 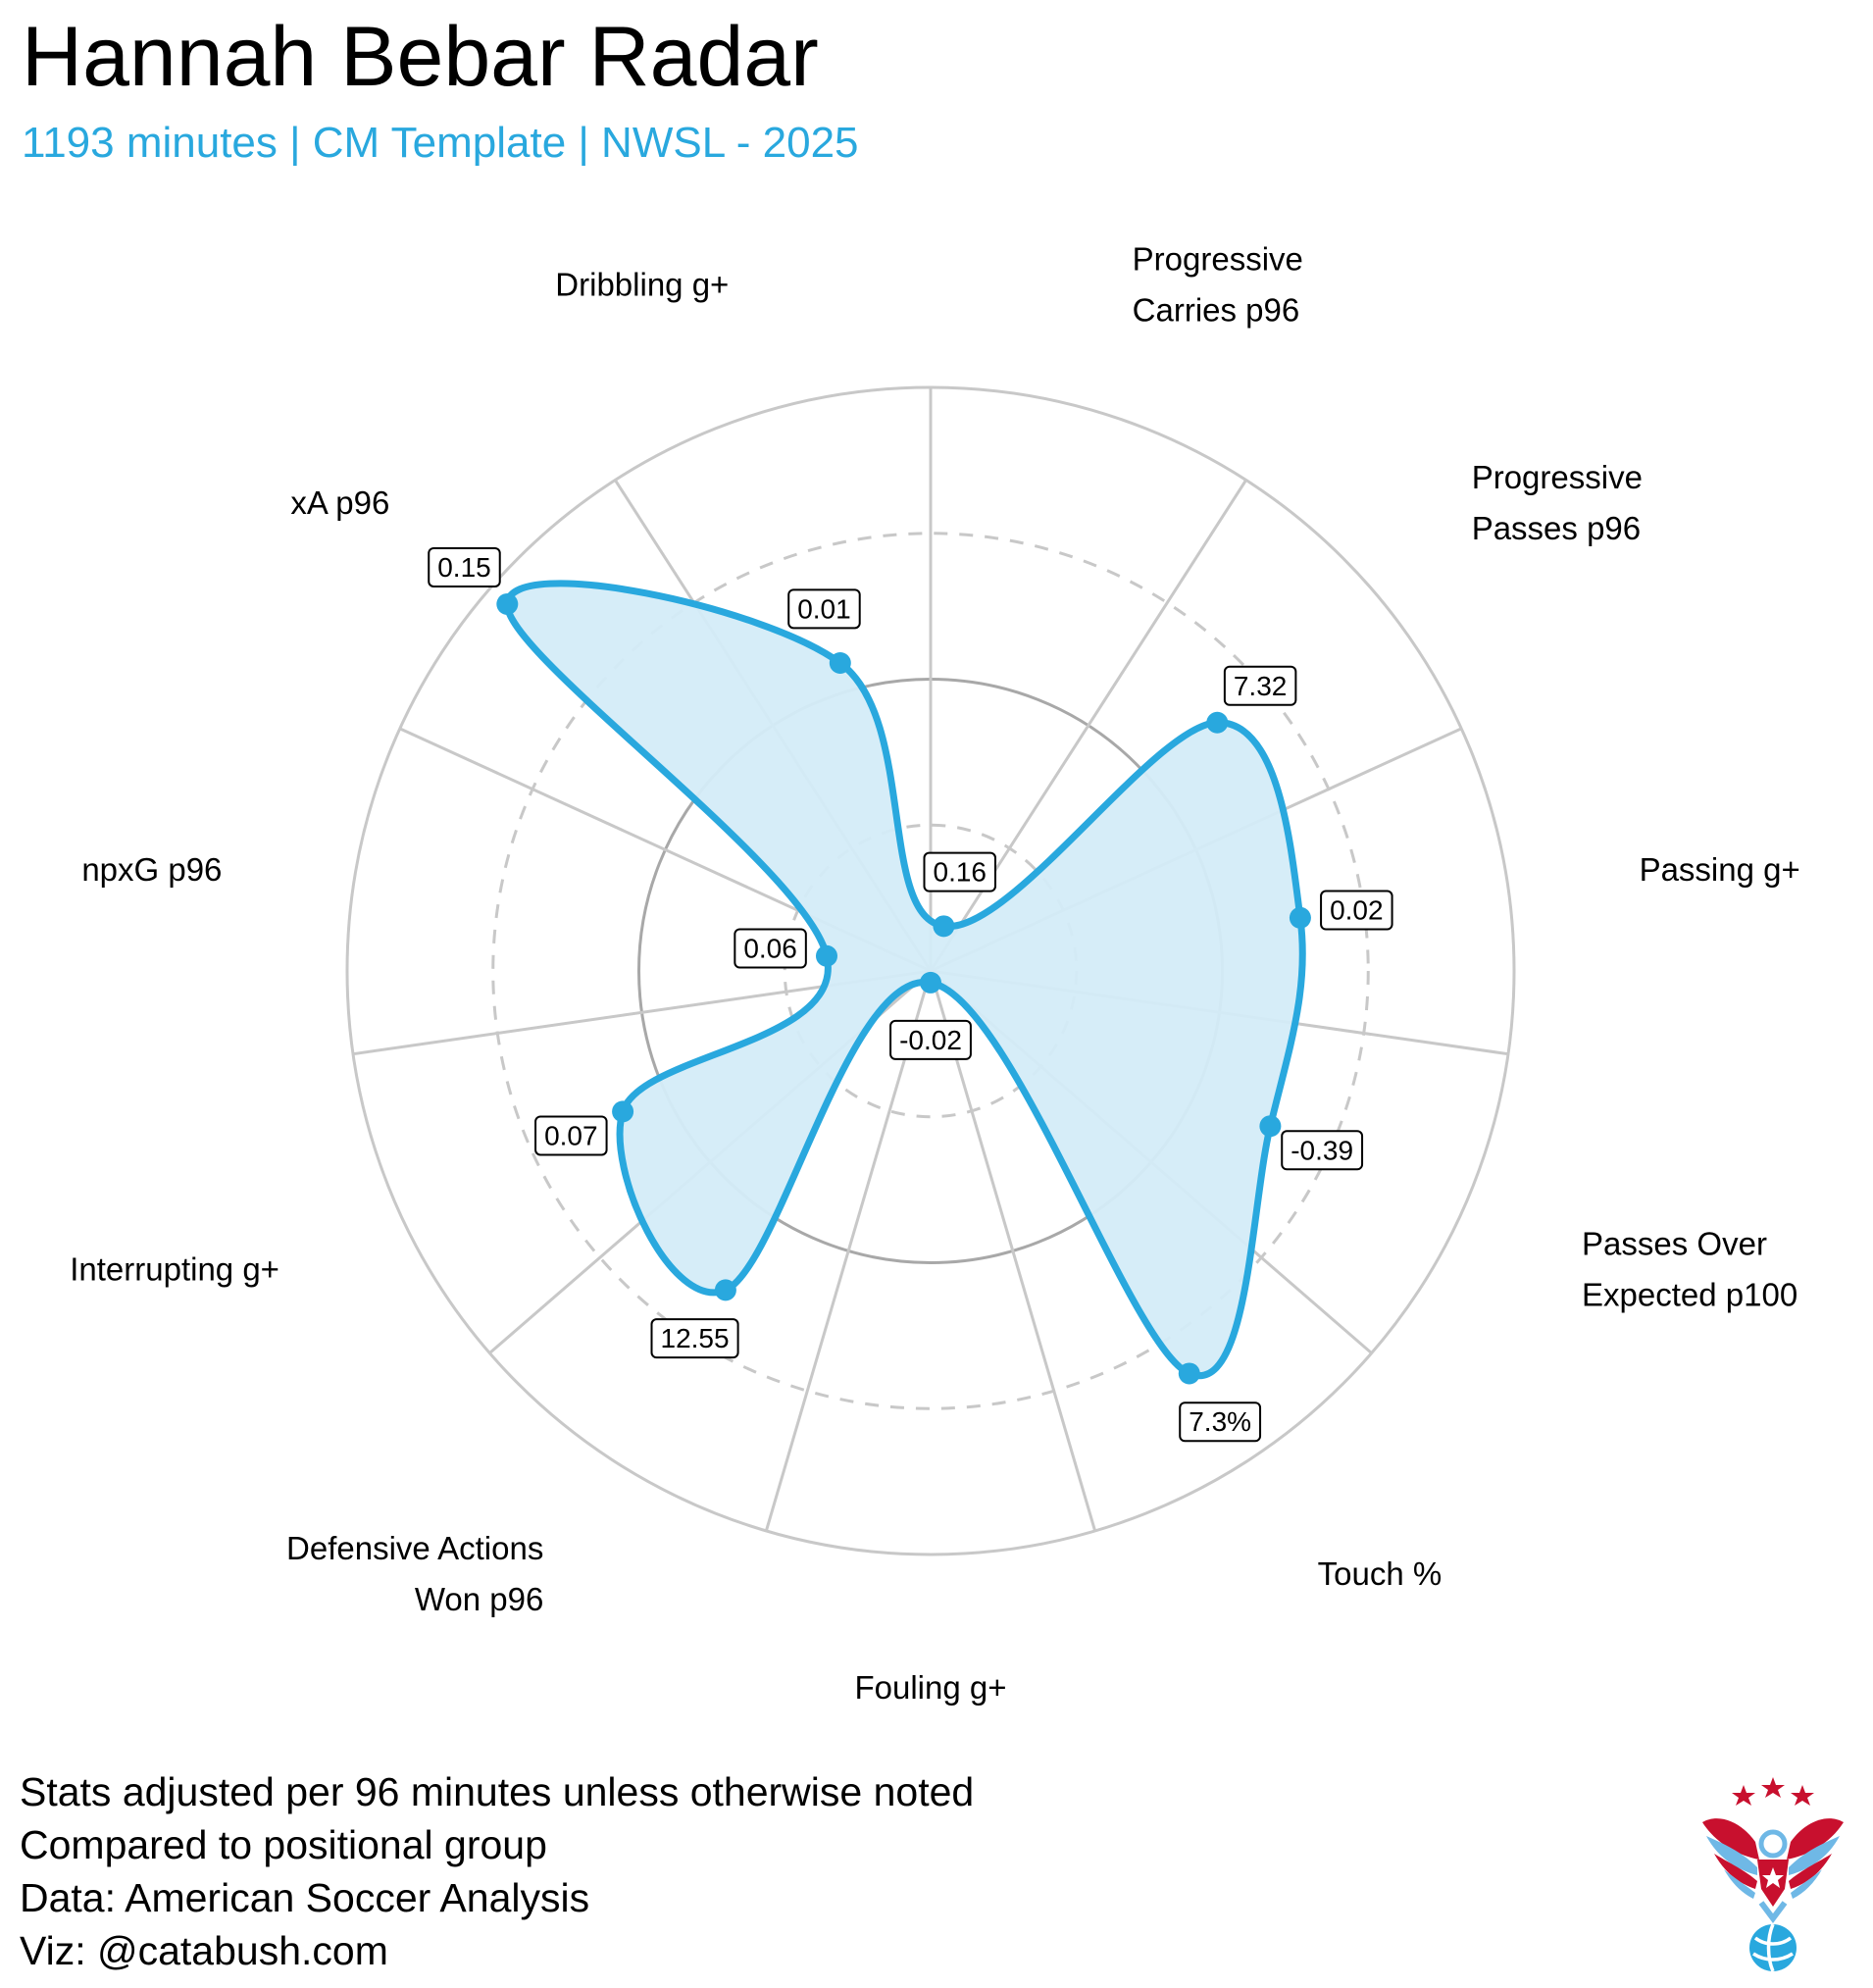 I want to click on value-label-text: 0.16, so click(x=960, y=872).